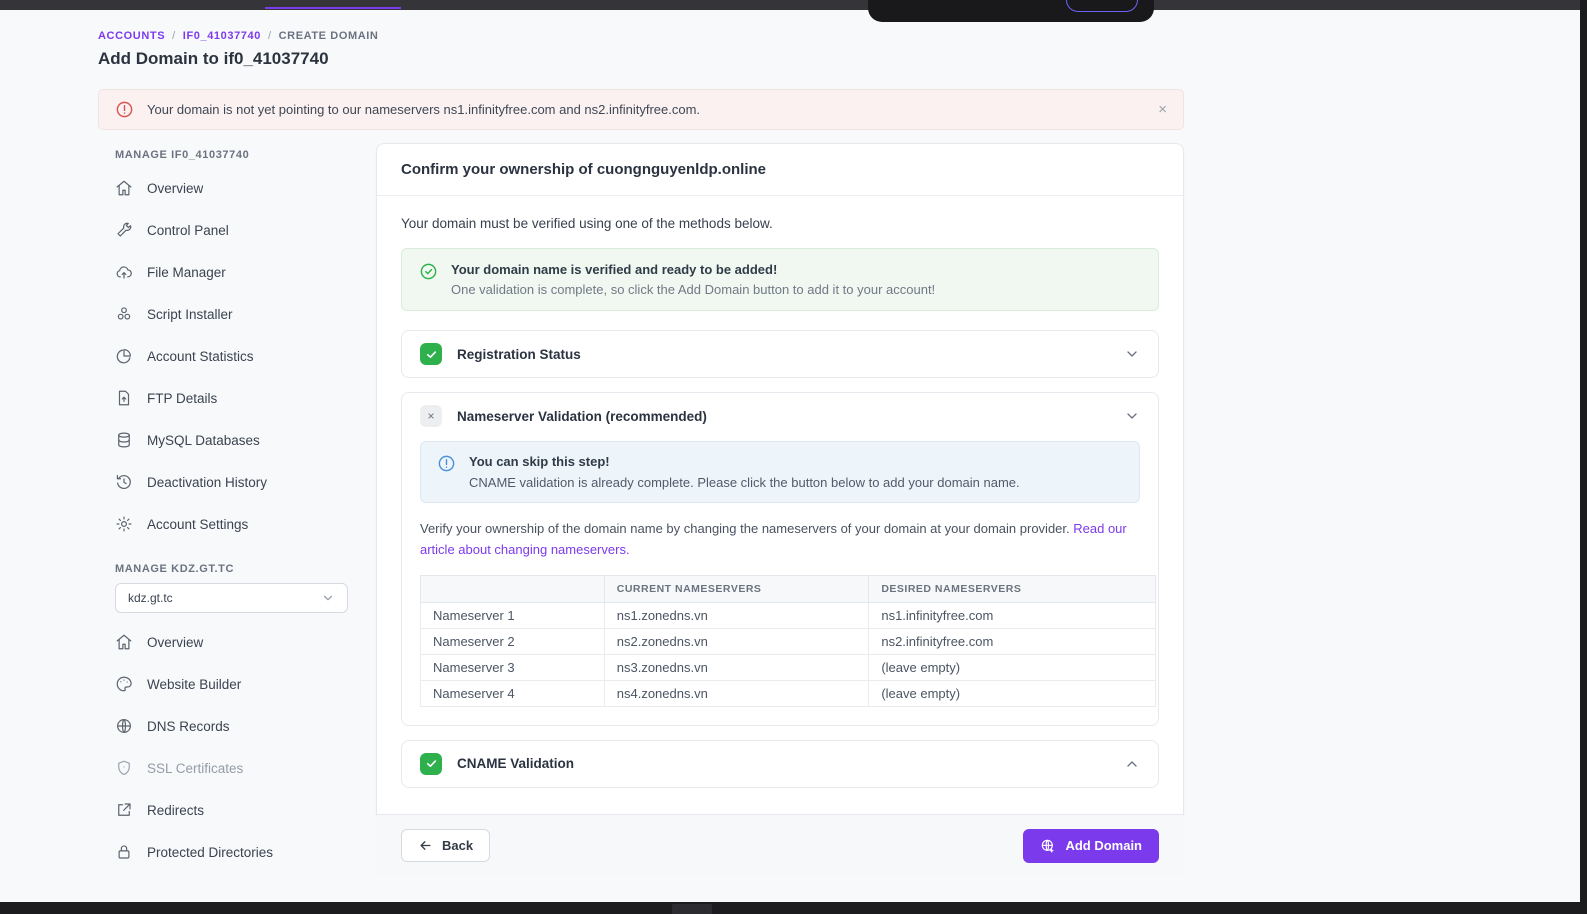  I want to click on sidebar-item-protected-directories: Protected Directories, so click(231, 852).